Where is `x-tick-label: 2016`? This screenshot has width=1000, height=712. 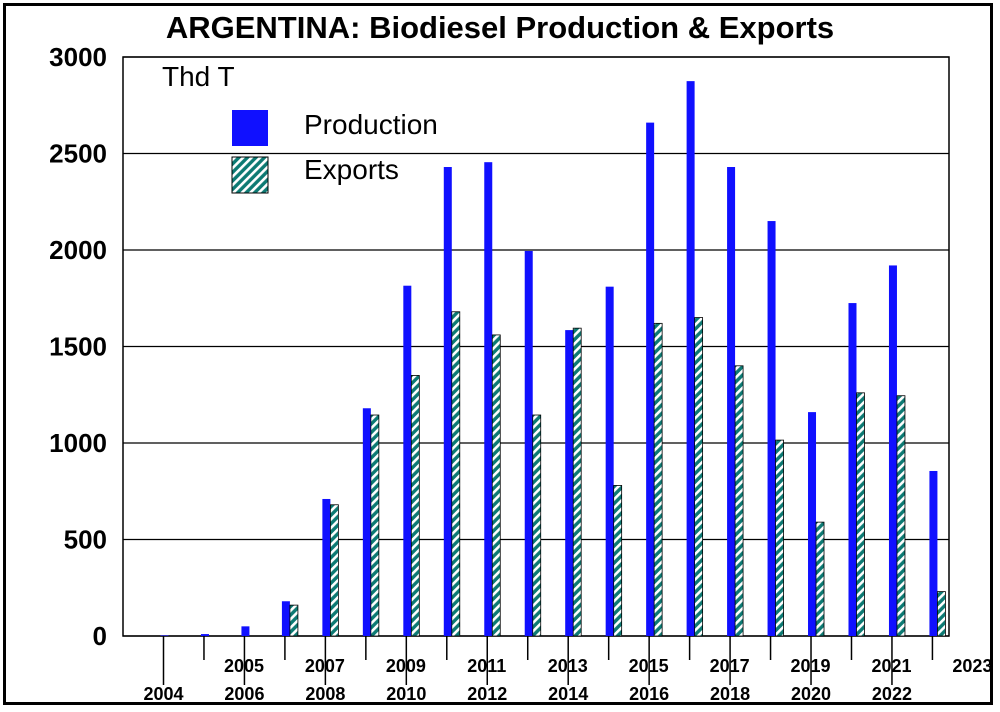 x-tick-label: 2016 is located at coordinates (649, 694).